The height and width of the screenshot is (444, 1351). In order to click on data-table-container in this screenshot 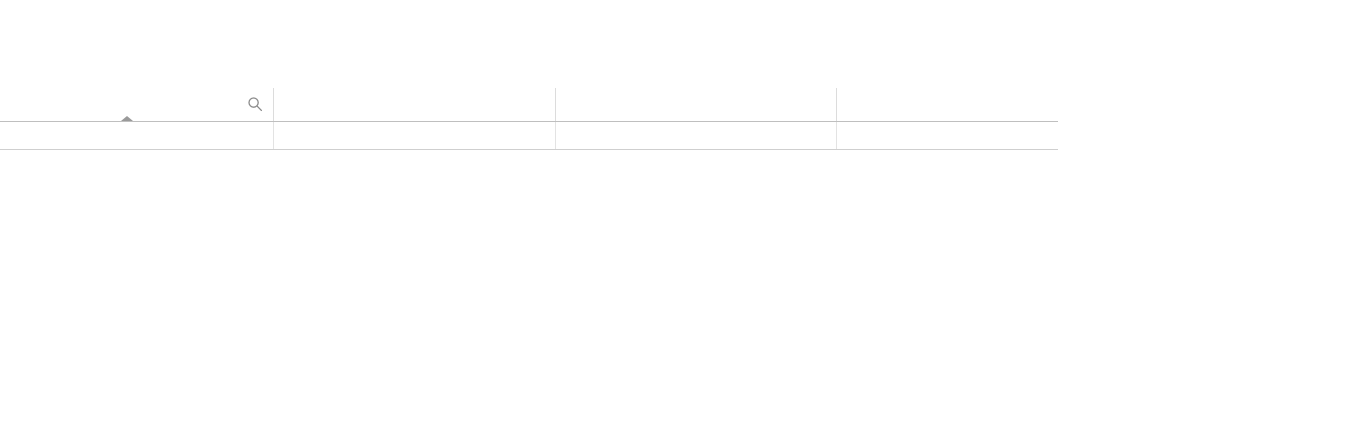, I will do `click(529, 119)`.